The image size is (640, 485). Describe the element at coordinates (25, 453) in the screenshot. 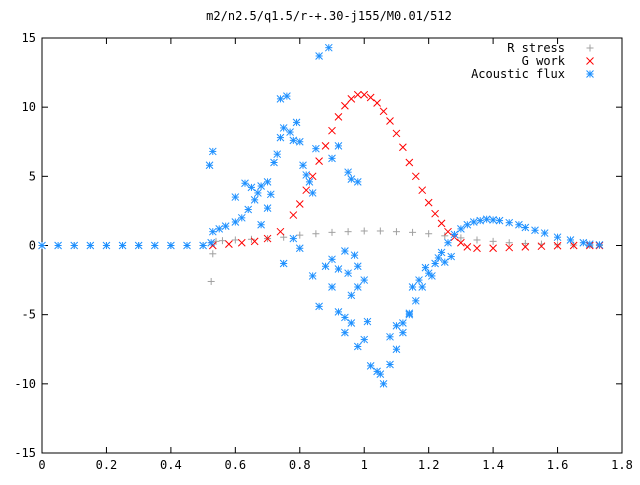

I see `y-tick-label: -15` at that location.